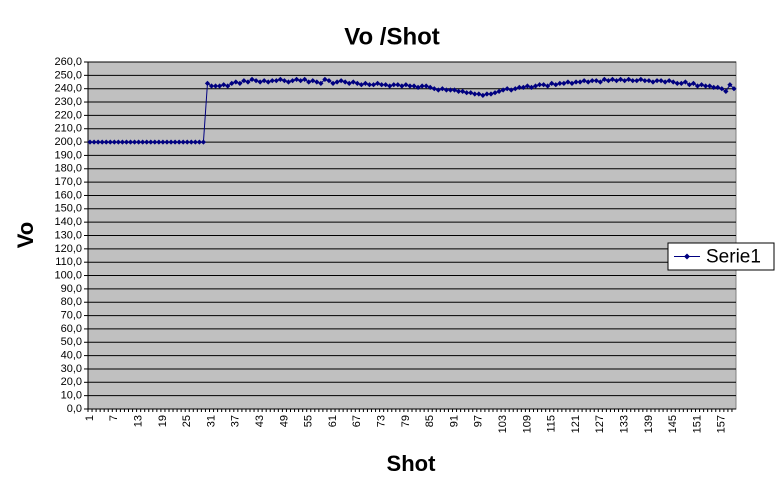 This screenshot has height=490, width=784. I want to click on y-tick-label: 90,0, so click(71, 289).